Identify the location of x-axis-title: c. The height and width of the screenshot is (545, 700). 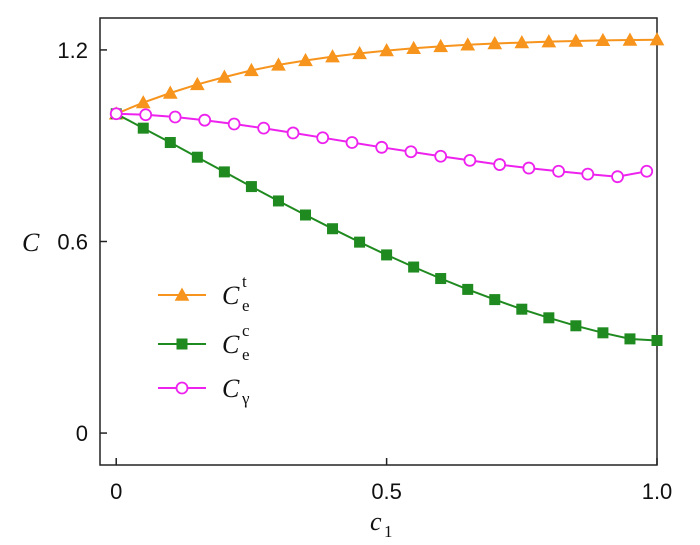
(376, 521).